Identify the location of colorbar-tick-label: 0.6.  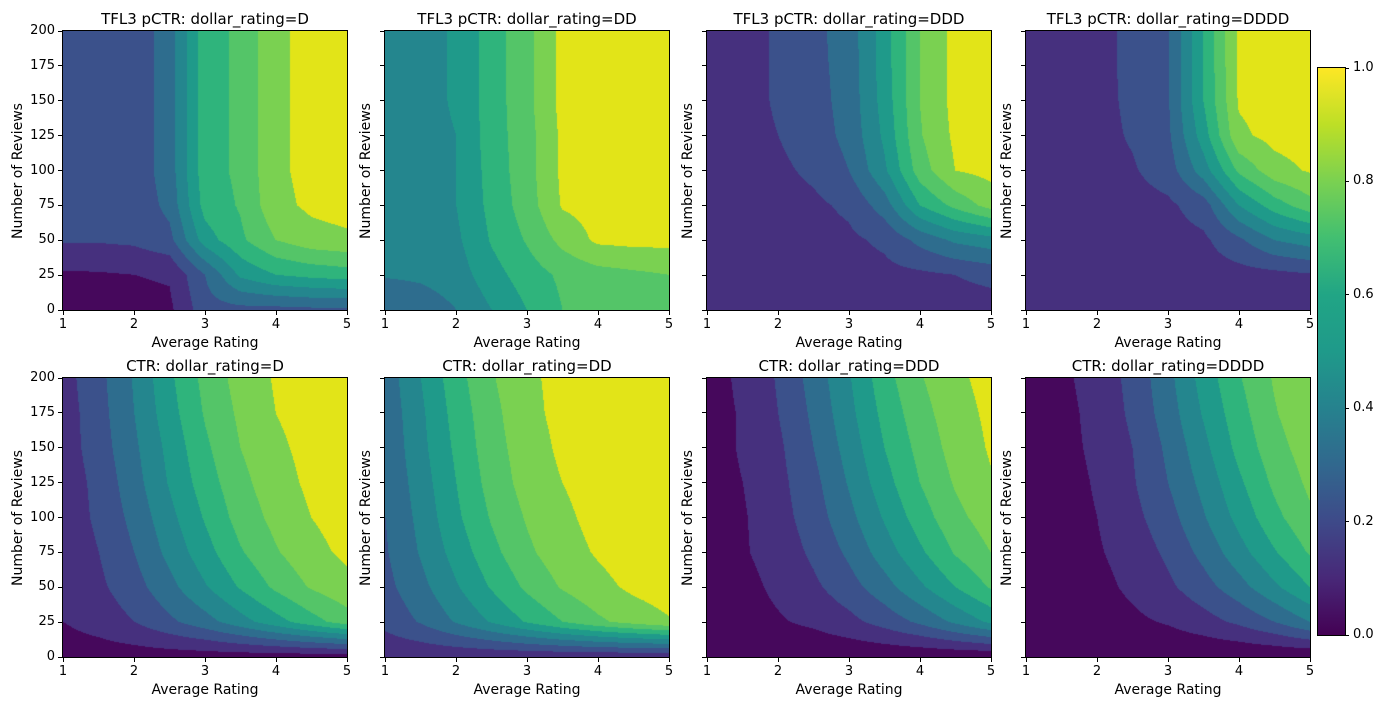
(1363, 294).